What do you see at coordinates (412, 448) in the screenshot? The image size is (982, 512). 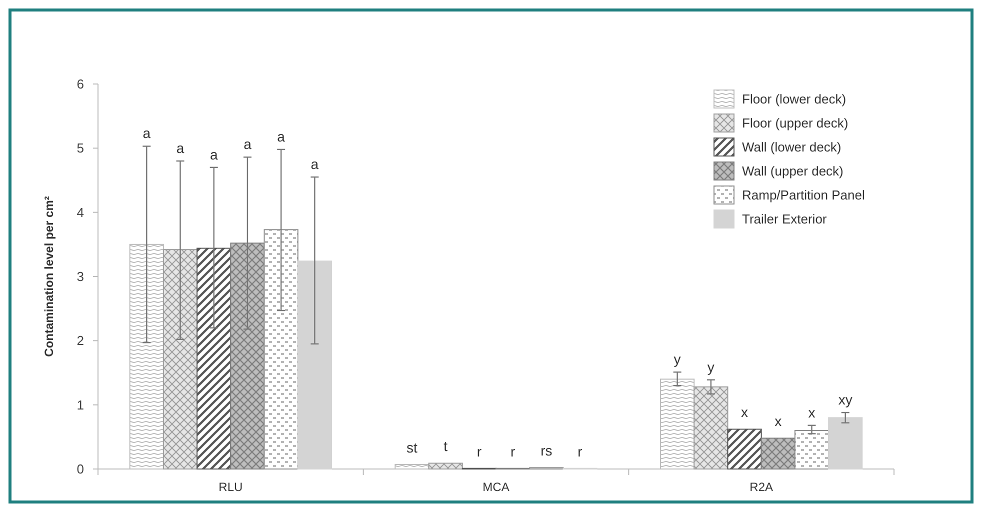 I see `annotation: st` at bounding box center [412, 448].